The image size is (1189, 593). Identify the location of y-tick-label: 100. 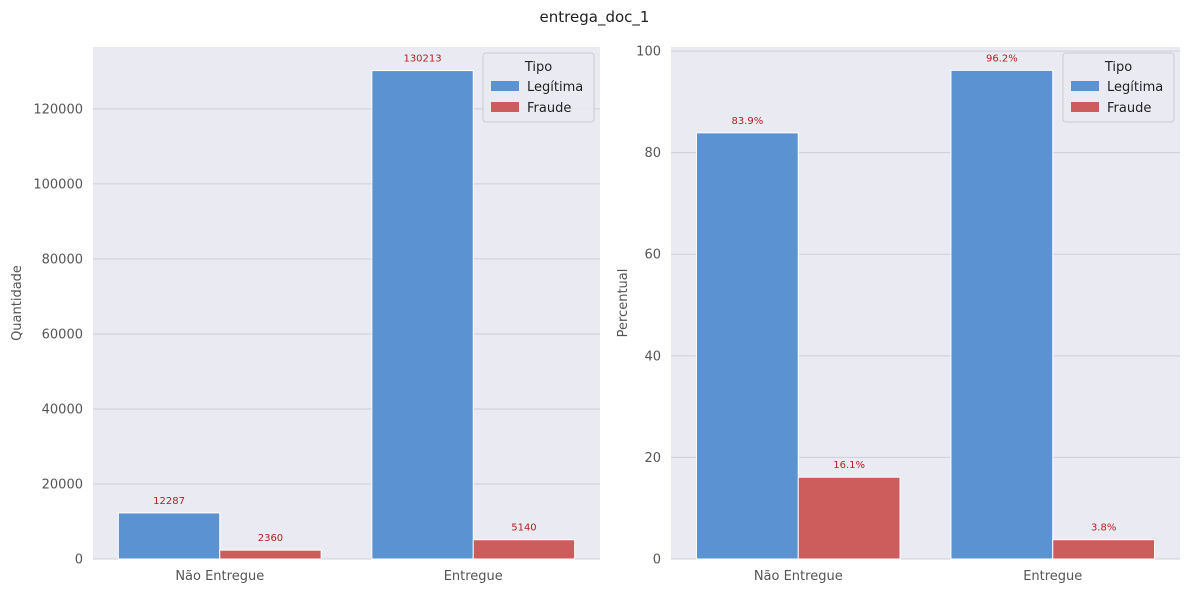
(648, 52).